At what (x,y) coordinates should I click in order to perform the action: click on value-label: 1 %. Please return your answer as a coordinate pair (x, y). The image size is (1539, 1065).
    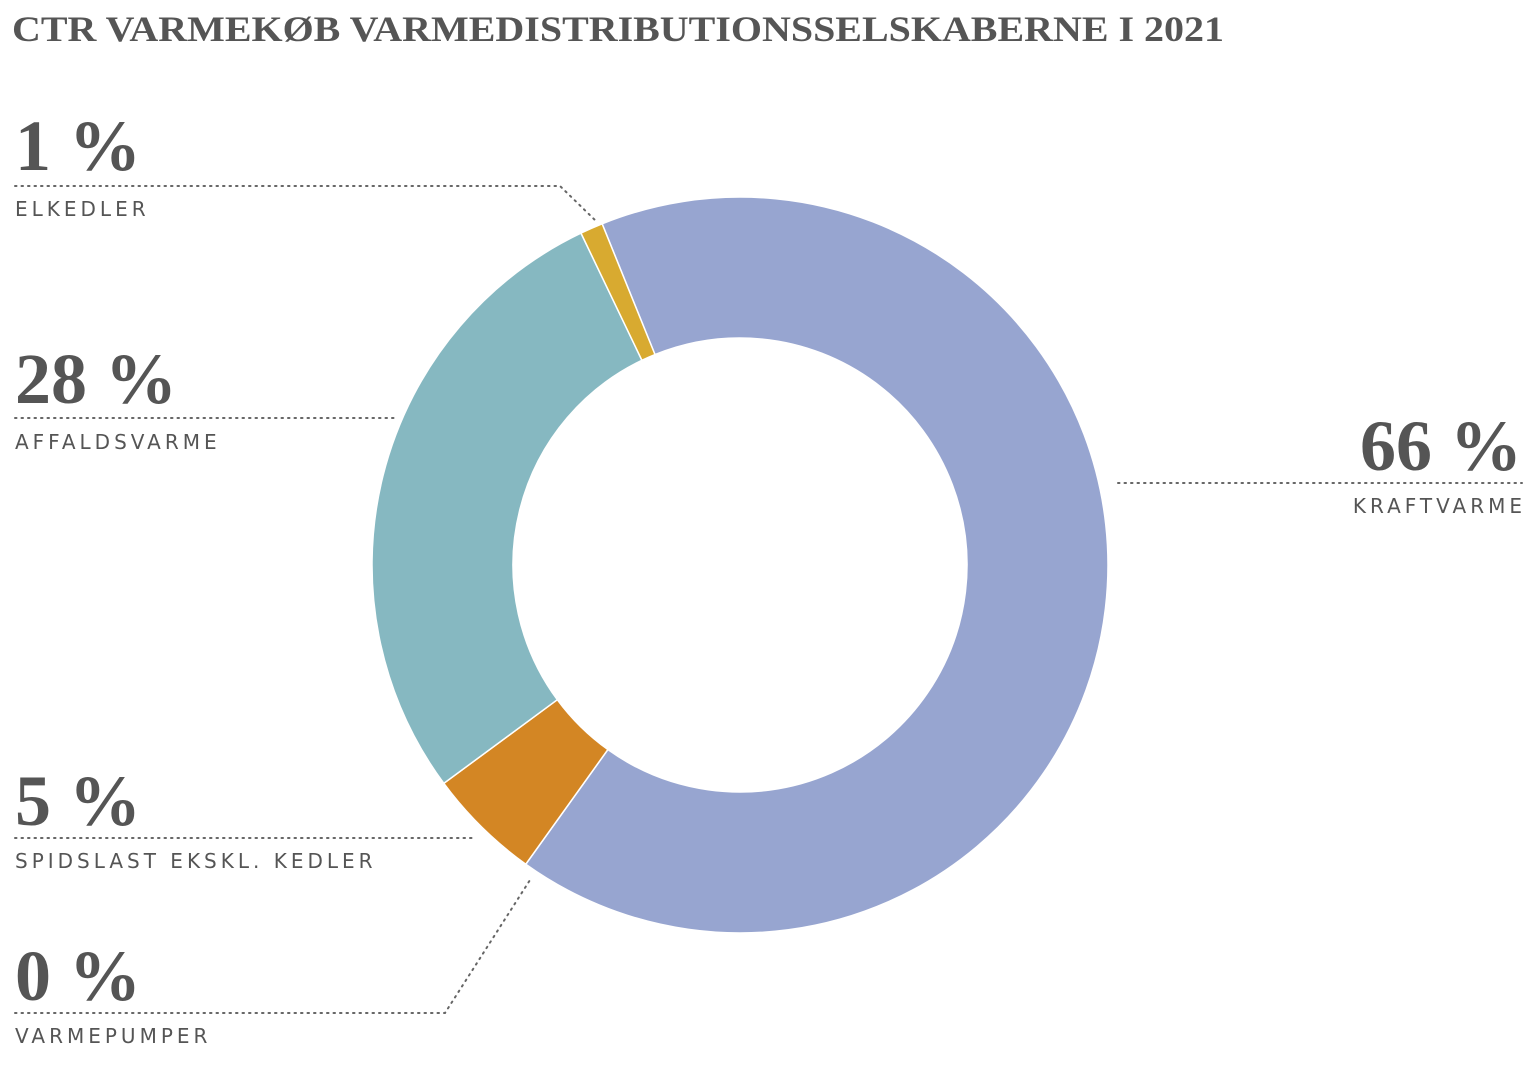
    Looking at the image, I should click on (78, 146).